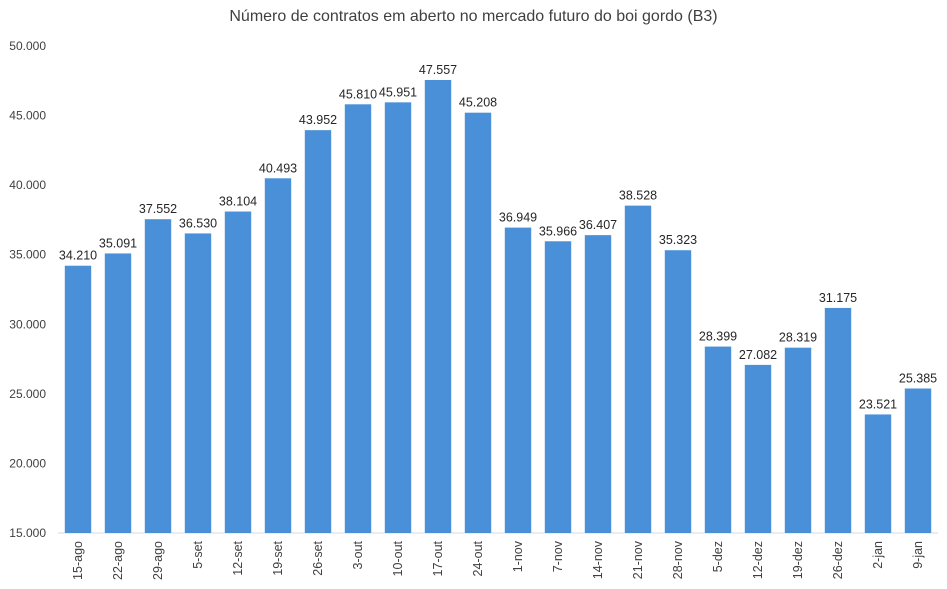  Describe the element at coordinates (158, 209) in the screenshot. I see `data-label: 37.552` at that location.